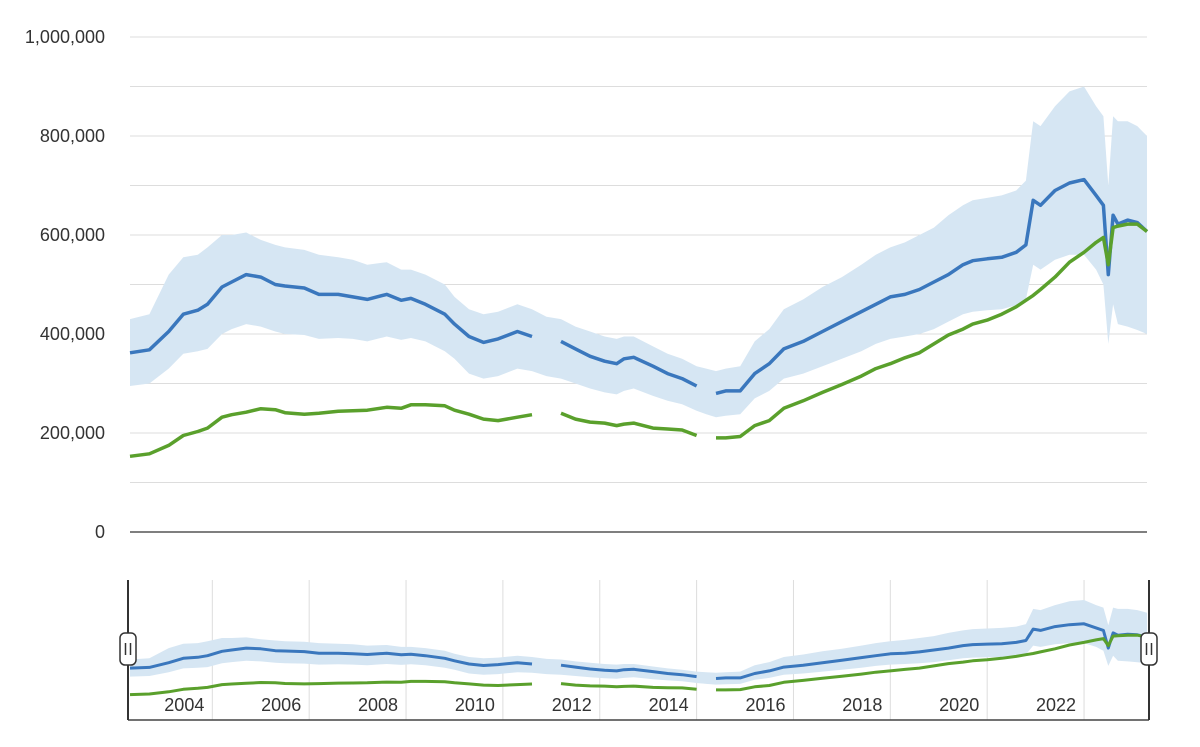 The image size is (1200, 747). Describe the element at coordinates (281, 705) in the screenshot. I see `navigator-tick-label: 2006` at that location.